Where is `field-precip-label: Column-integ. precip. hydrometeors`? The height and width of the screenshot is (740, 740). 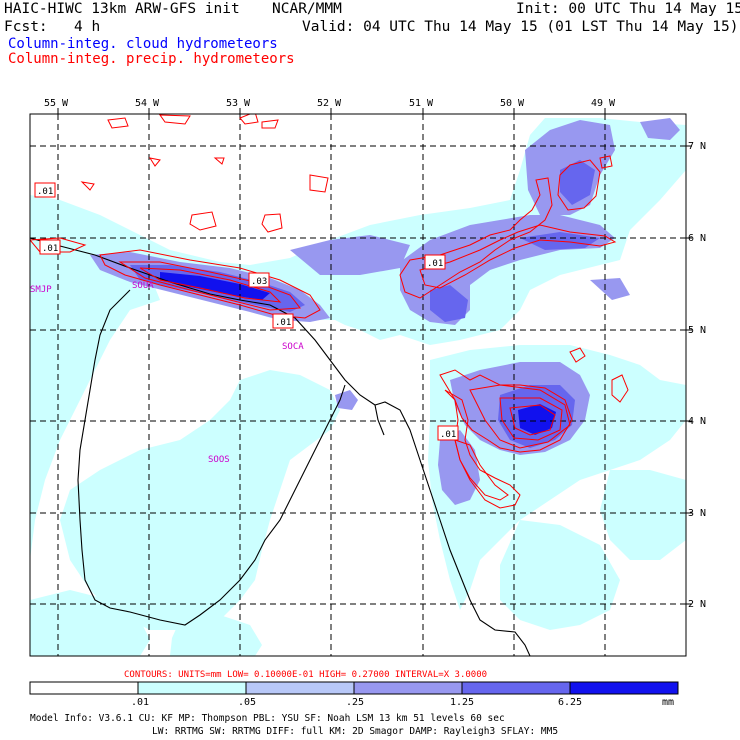 field-precip-label: Column-integ. precip. hydrometeors is located at coordinates (151, 59).